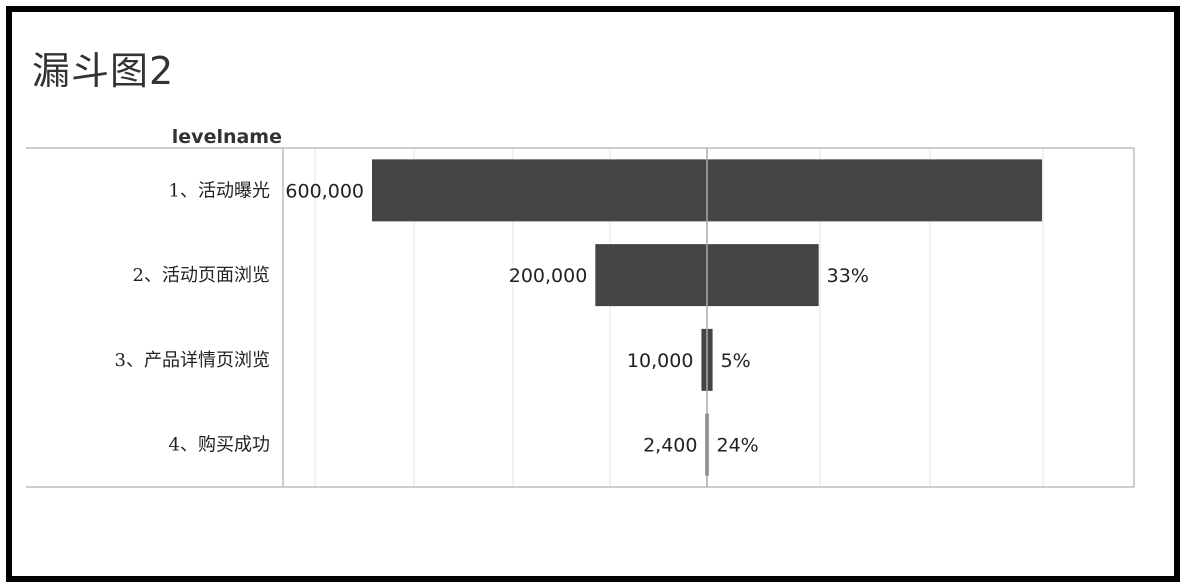 The height and width of the screenshot is (584, 1182). Describe the element at coordinates (670, 446) in the screenshot. I see `value-label: 2,400` at that location.